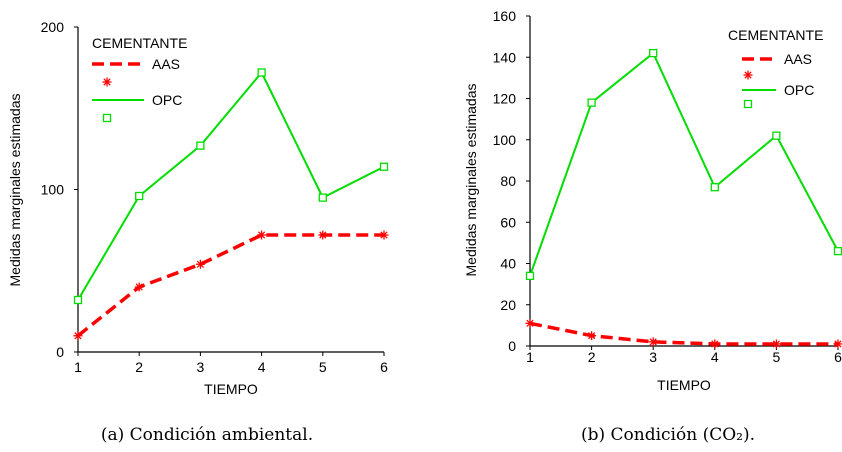  What do you see at coordinates (505, 57) in the screenshot?
I see `y-tick-label: 140` at bounding box center [505, 57].